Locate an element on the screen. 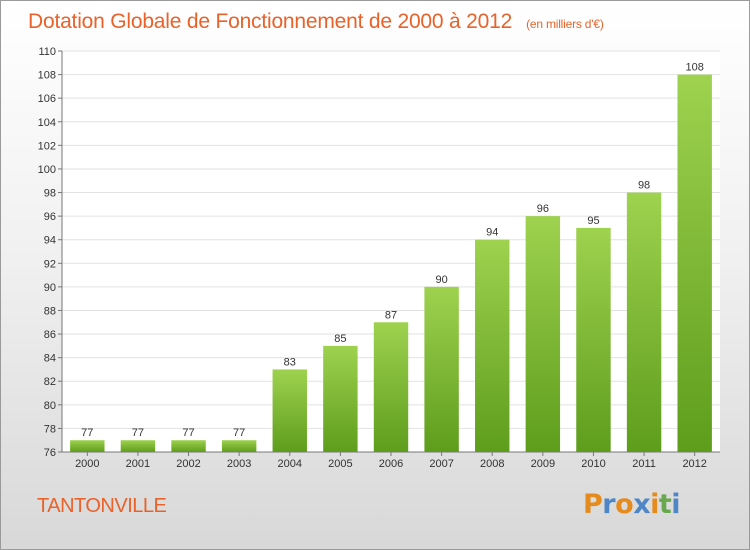 This screenshot has height=550, width=750. x-tick-label: 2012 is located at coordinates (694, 464).